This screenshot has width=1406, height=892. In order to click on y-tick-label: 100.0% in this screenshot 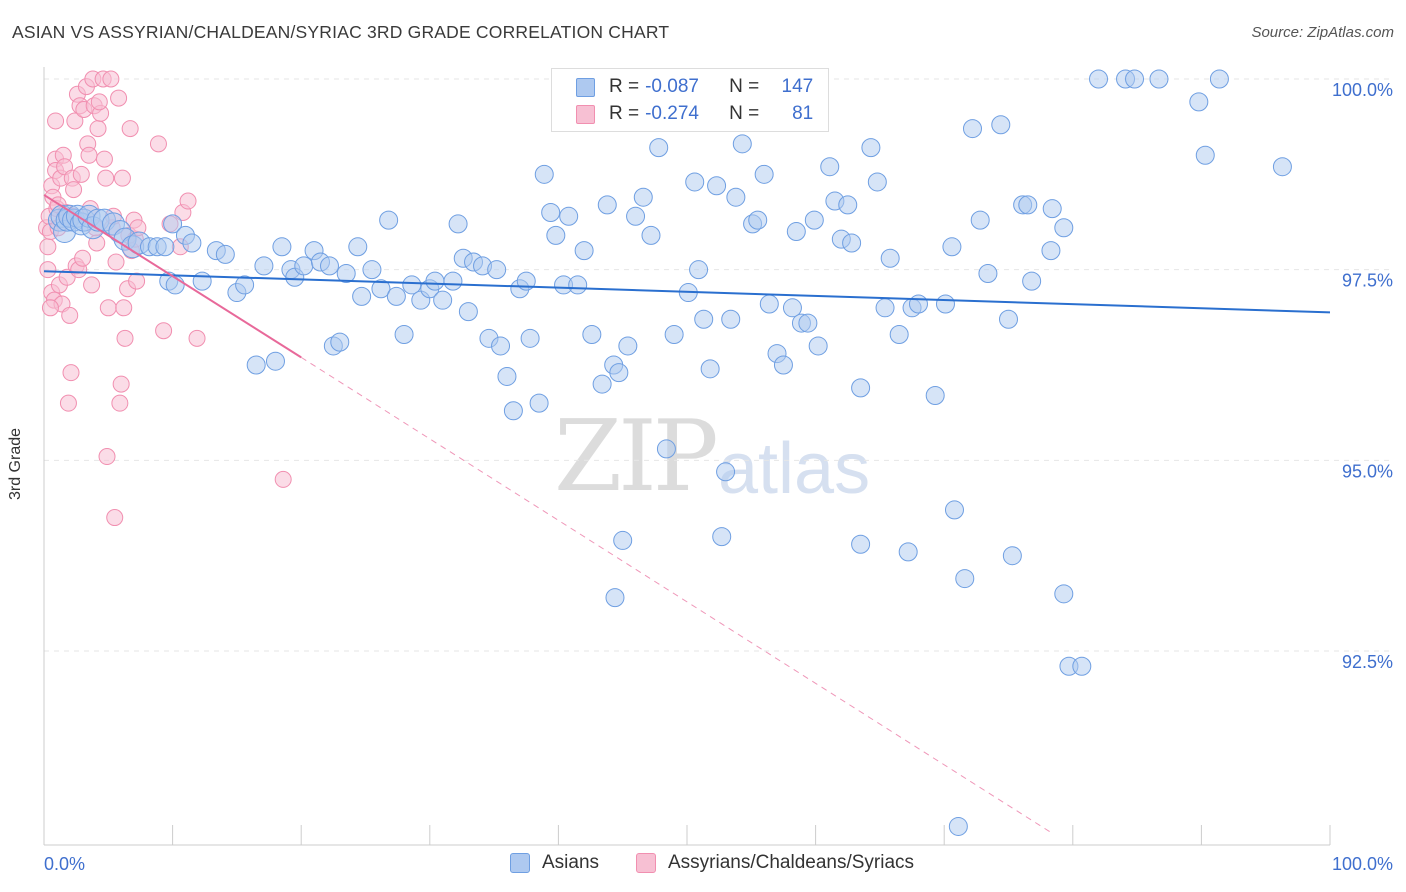, I will do `click(1362, 90)`.